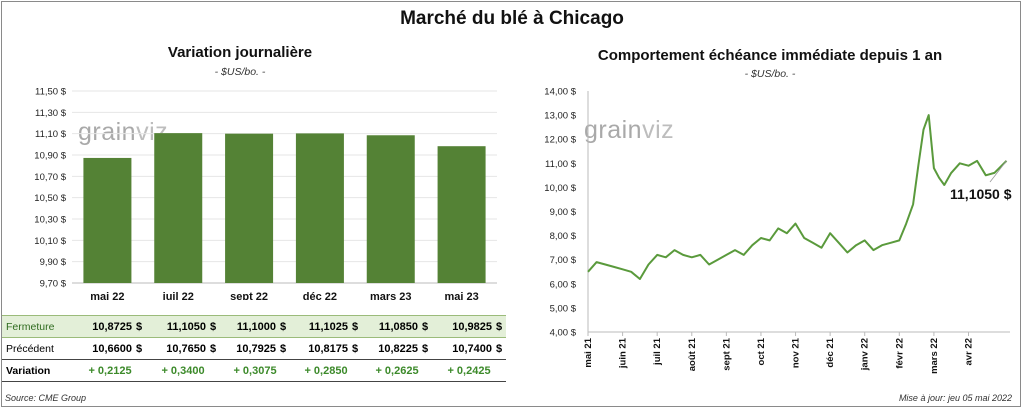 The image size is (1024, 410). What do you see at coordinates (899, 353) in the screenshot?
I see `x-tick-label: févr 22` at bounding box center [899, 353].